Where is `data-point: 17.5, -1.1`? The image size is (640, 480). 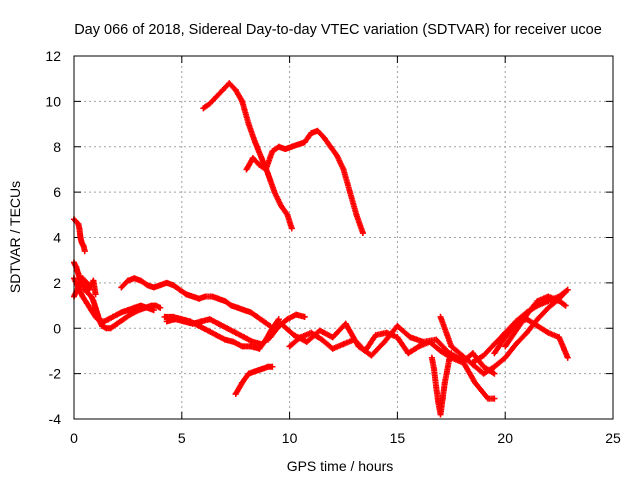 data-point: 17.5, -1.1 is located at coordinates (451, 353).